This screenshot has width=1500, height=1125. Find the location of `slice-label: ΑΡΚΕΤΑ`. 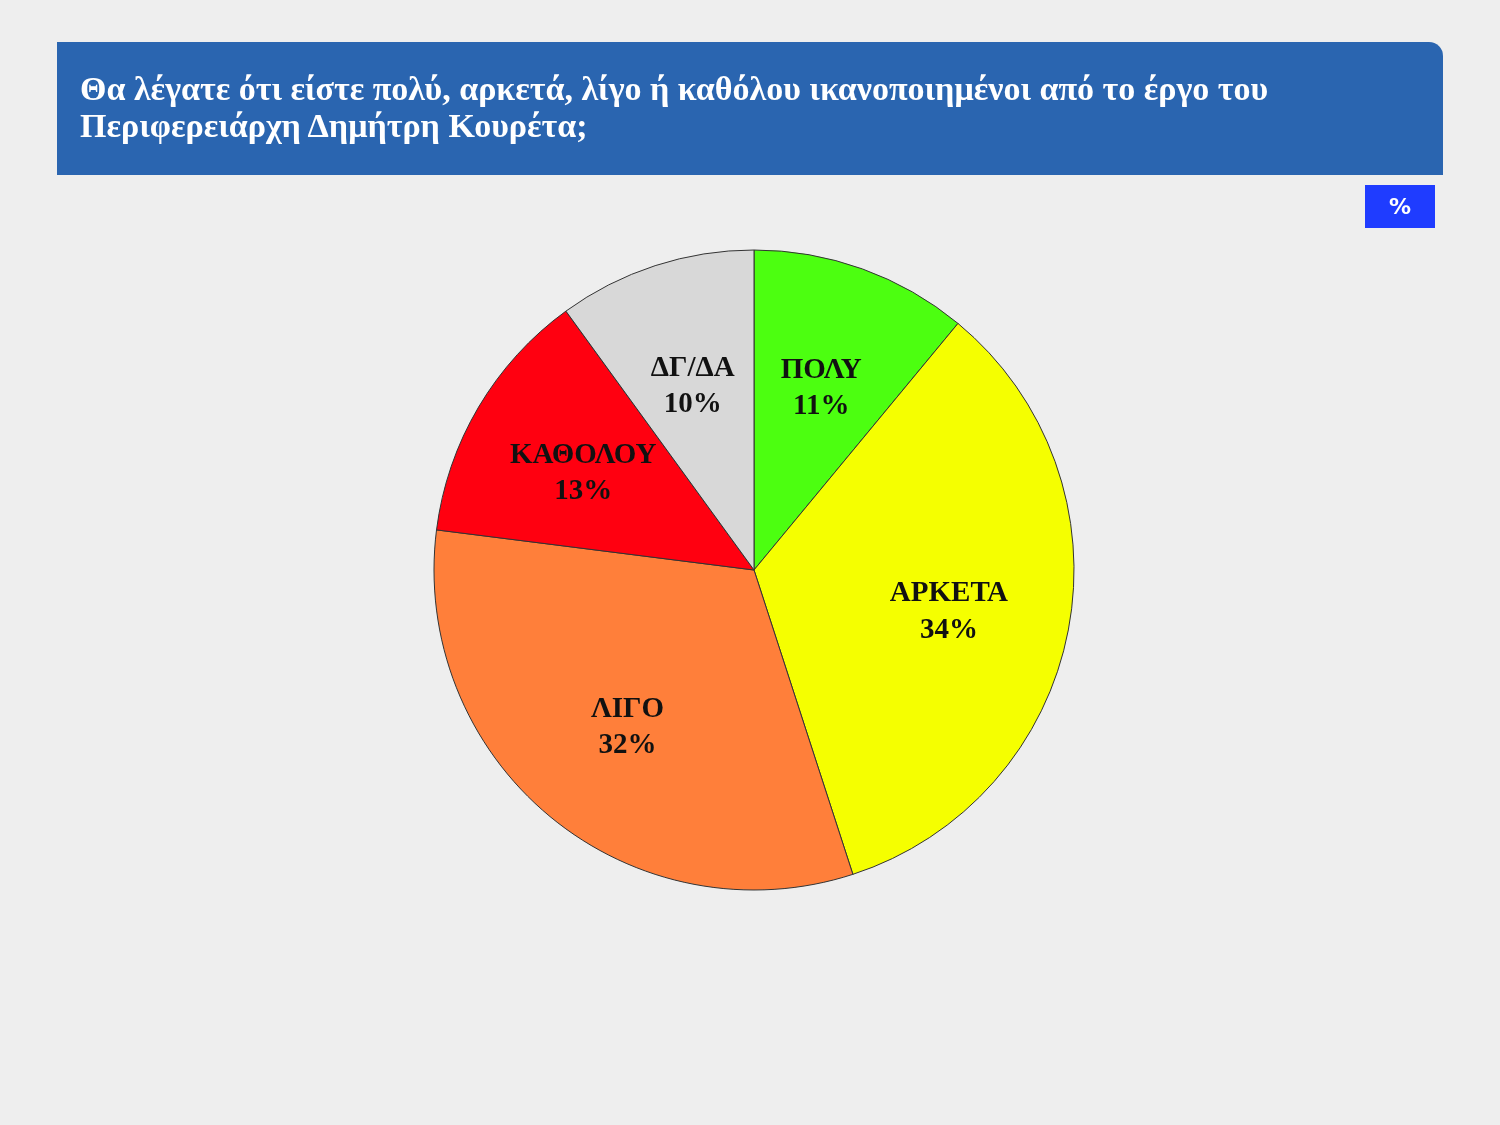

slice-label: ΑΡΚΕΤΑ is located at coordinates (948, 591).